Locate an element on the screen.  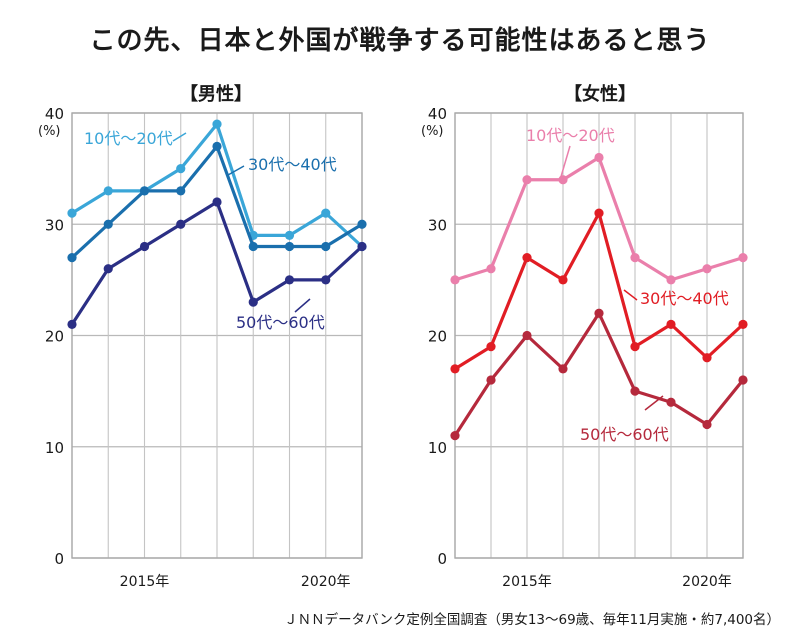
page-title: この先、日本と外国が戦争する可能性はあると思う is located at coordinates (400, 41).